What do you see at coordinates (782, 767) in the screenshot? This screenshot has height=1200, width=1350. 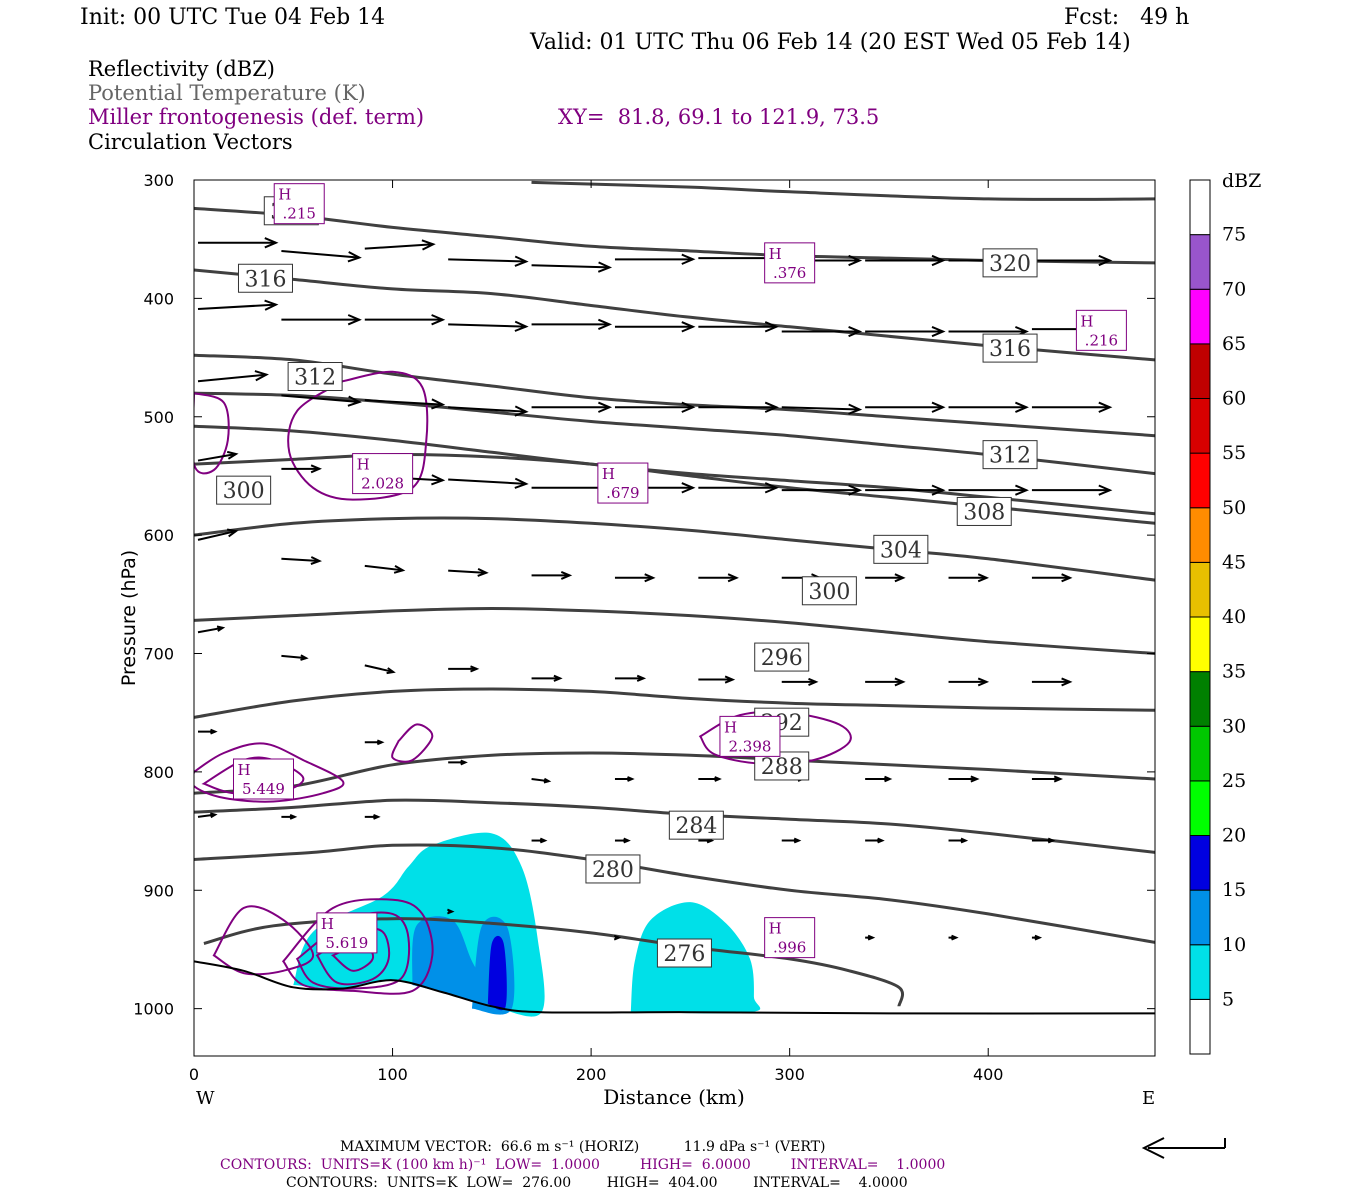 I see `theta-label-text: 288` at bounding box center [782, 767].